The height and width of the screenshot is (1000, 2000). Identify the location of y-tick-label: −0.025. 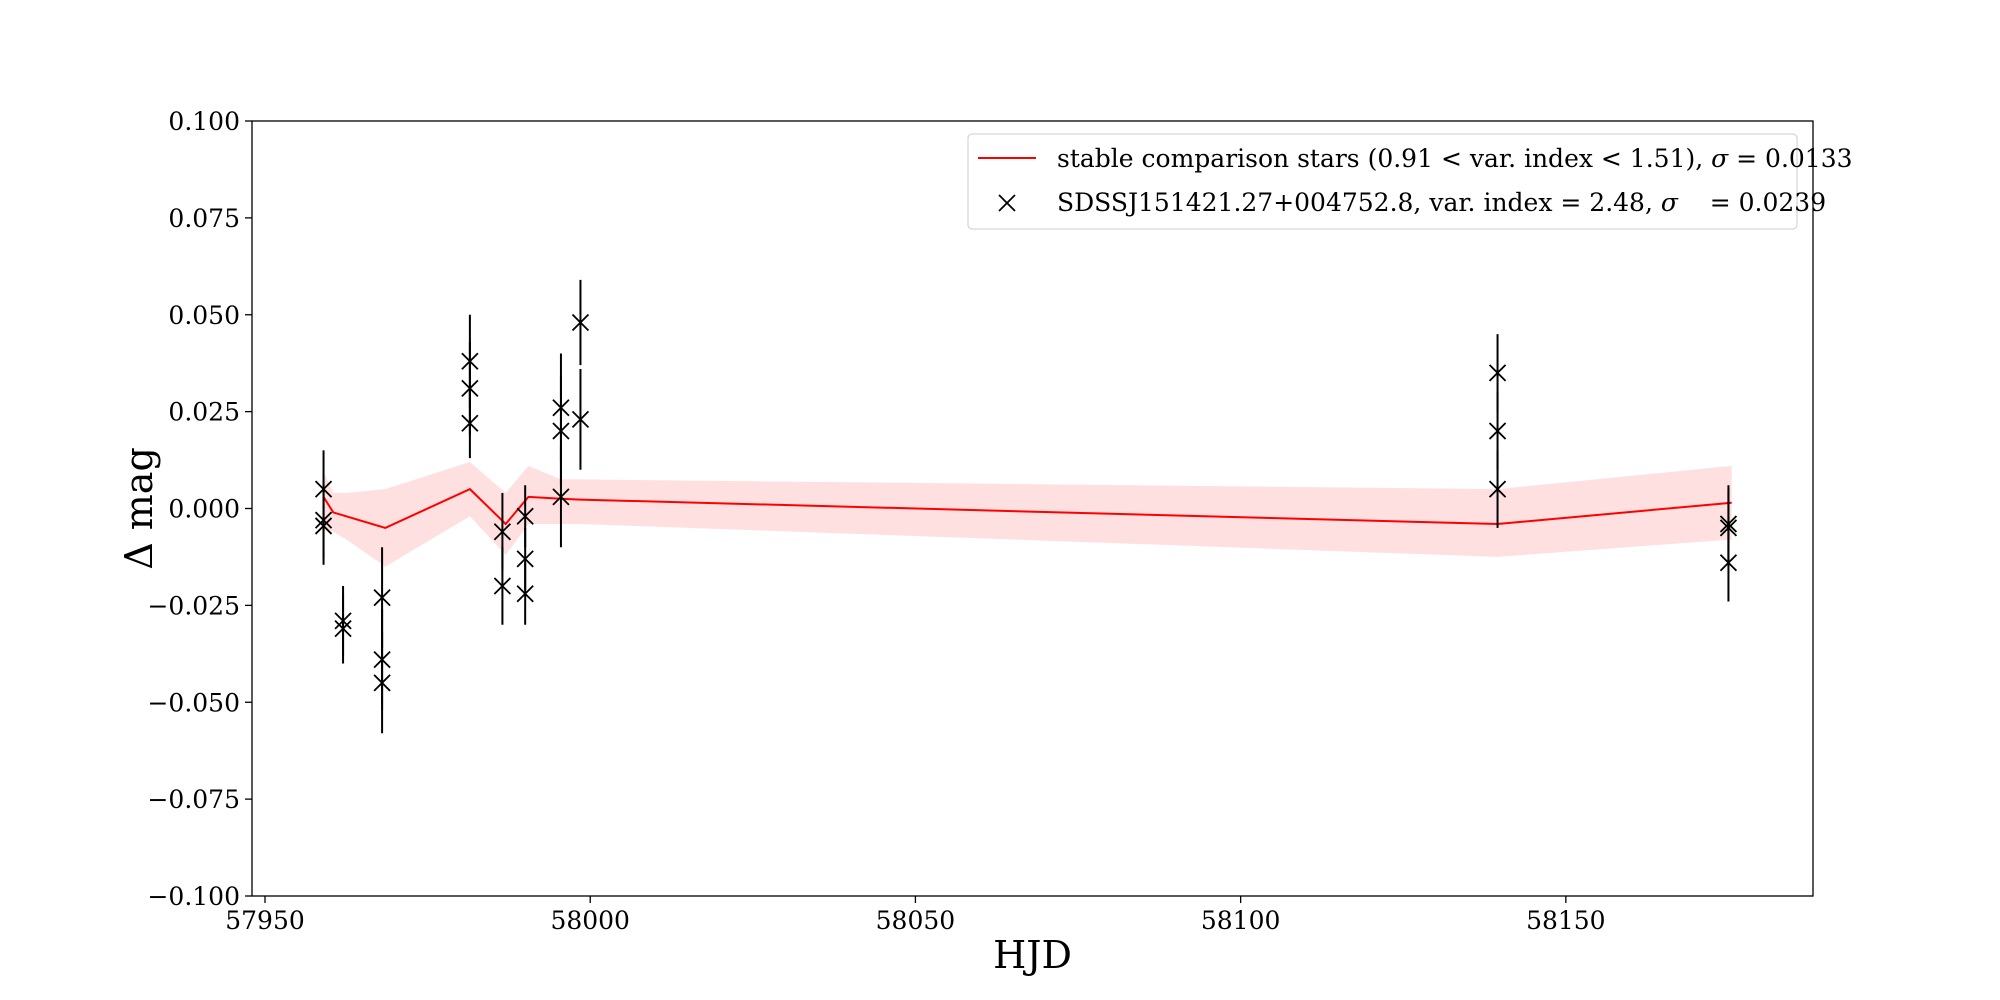
(193, 605).